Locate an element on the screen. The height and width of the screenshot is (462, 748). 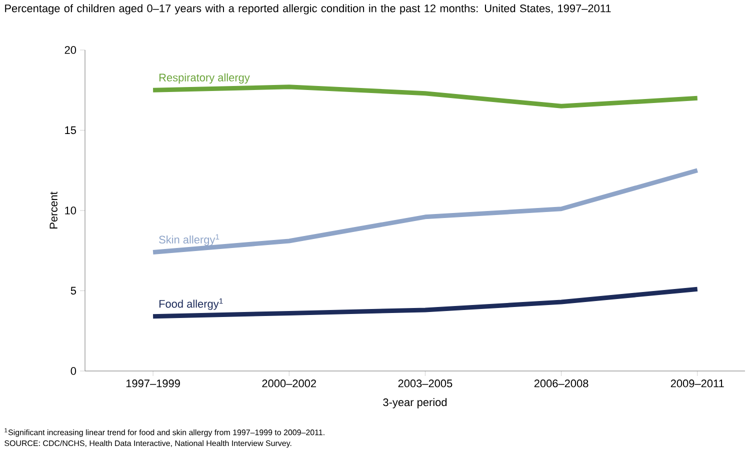
series-label: Respiratory allergy is located at coordinates (204, 78).